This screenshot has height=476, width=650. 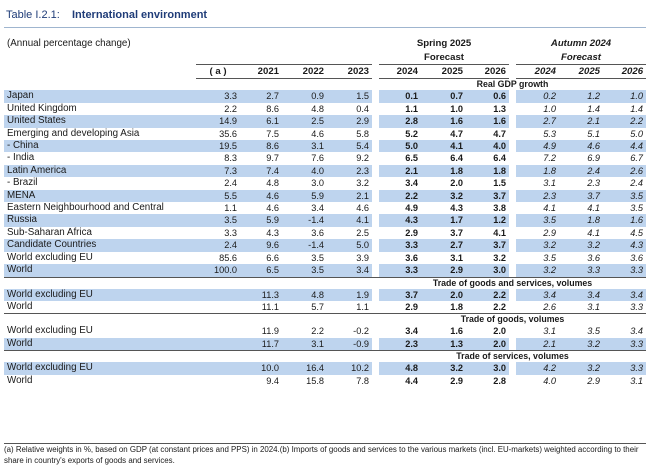 I want to click on table-row: World 100.0 6.5 3.5 3.4 3.3 2.9 3.0 3.2 3.3 3.3, so click(x=325, y=270).